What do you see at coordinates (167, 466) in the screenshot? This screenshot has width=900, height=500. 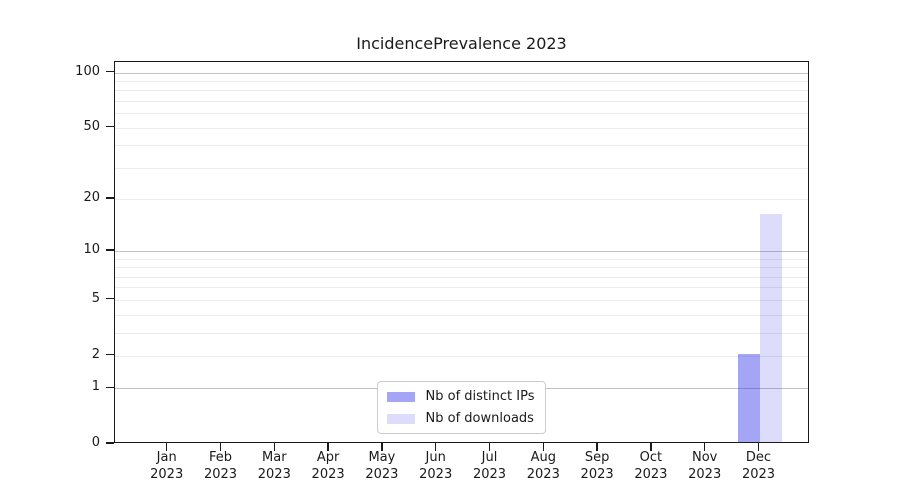 I see `x-tick-label: Jan 2023` at bounding box center [167, 466].